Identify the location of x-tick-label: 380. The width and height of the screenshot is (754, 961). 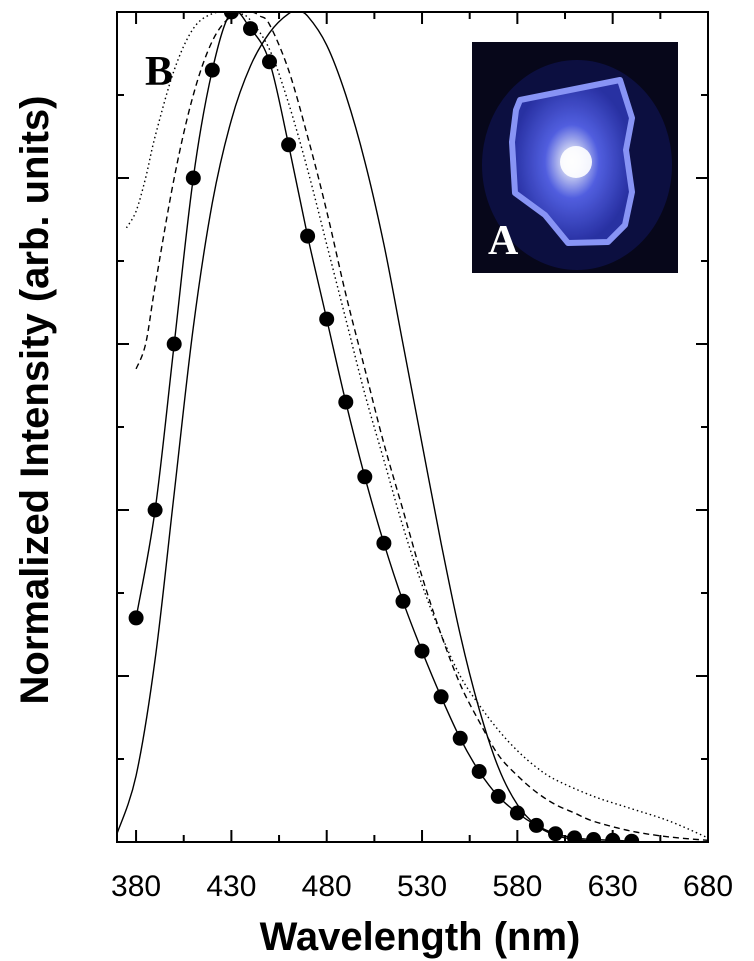
(136, 886).